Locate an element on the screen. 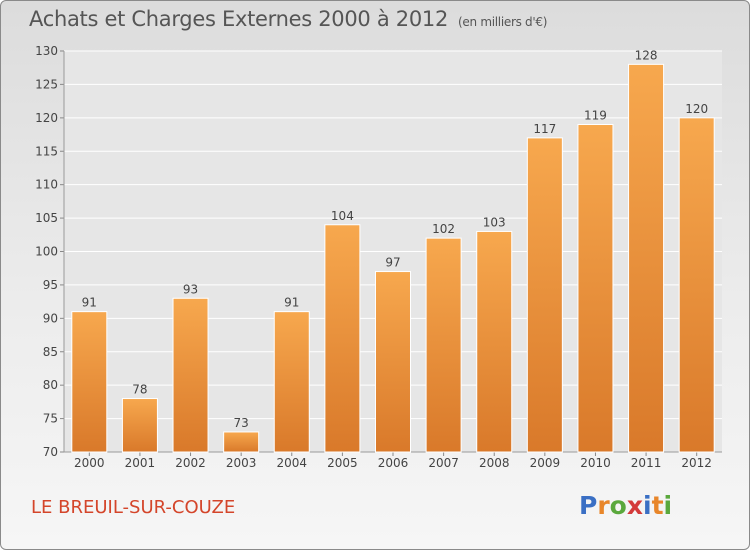  x-tick-label: 2006 is located at coordinates (393, 463).